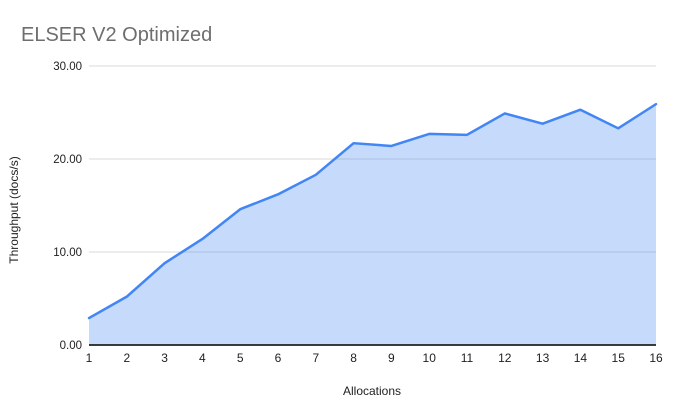  What do you see at coordinates (581, 358) in the screenshot?
I see `x-tick-label-14: 14` at bounding box center [581, 358].